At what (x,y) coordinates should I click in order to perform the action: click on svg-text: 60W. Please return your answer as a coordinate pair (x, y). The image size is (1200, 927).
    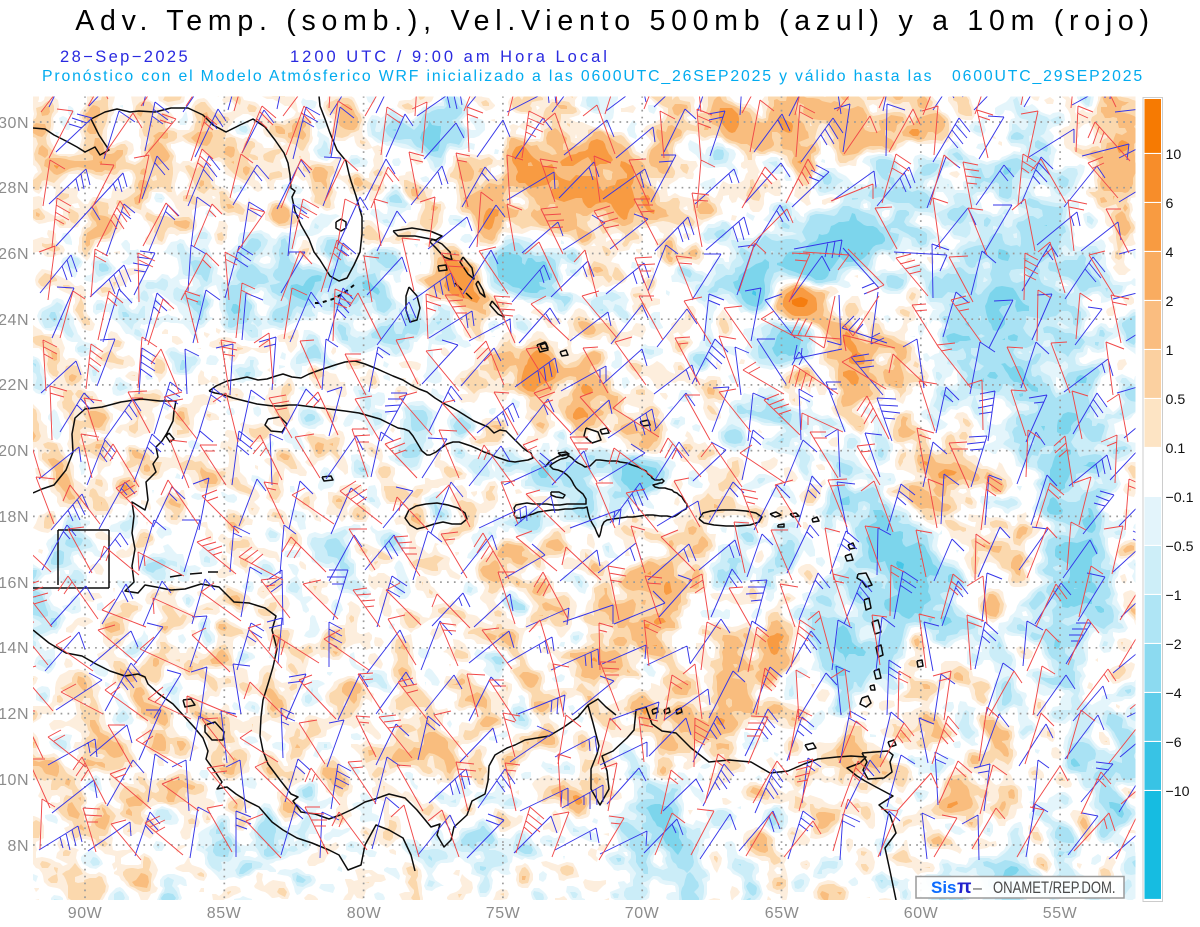
    Looking at the image, I should click on (921, 913).